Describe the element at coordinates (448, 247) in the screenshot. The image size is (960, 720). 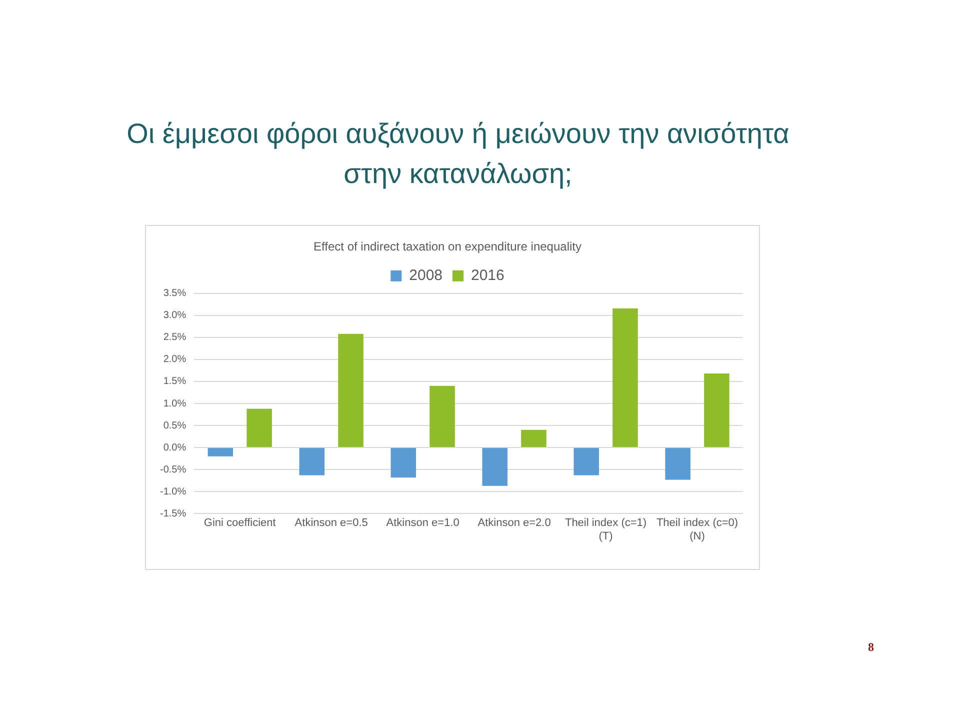
I see `chart-subtitle: Effect of indirect taxation on expenditure inequality` at that location.